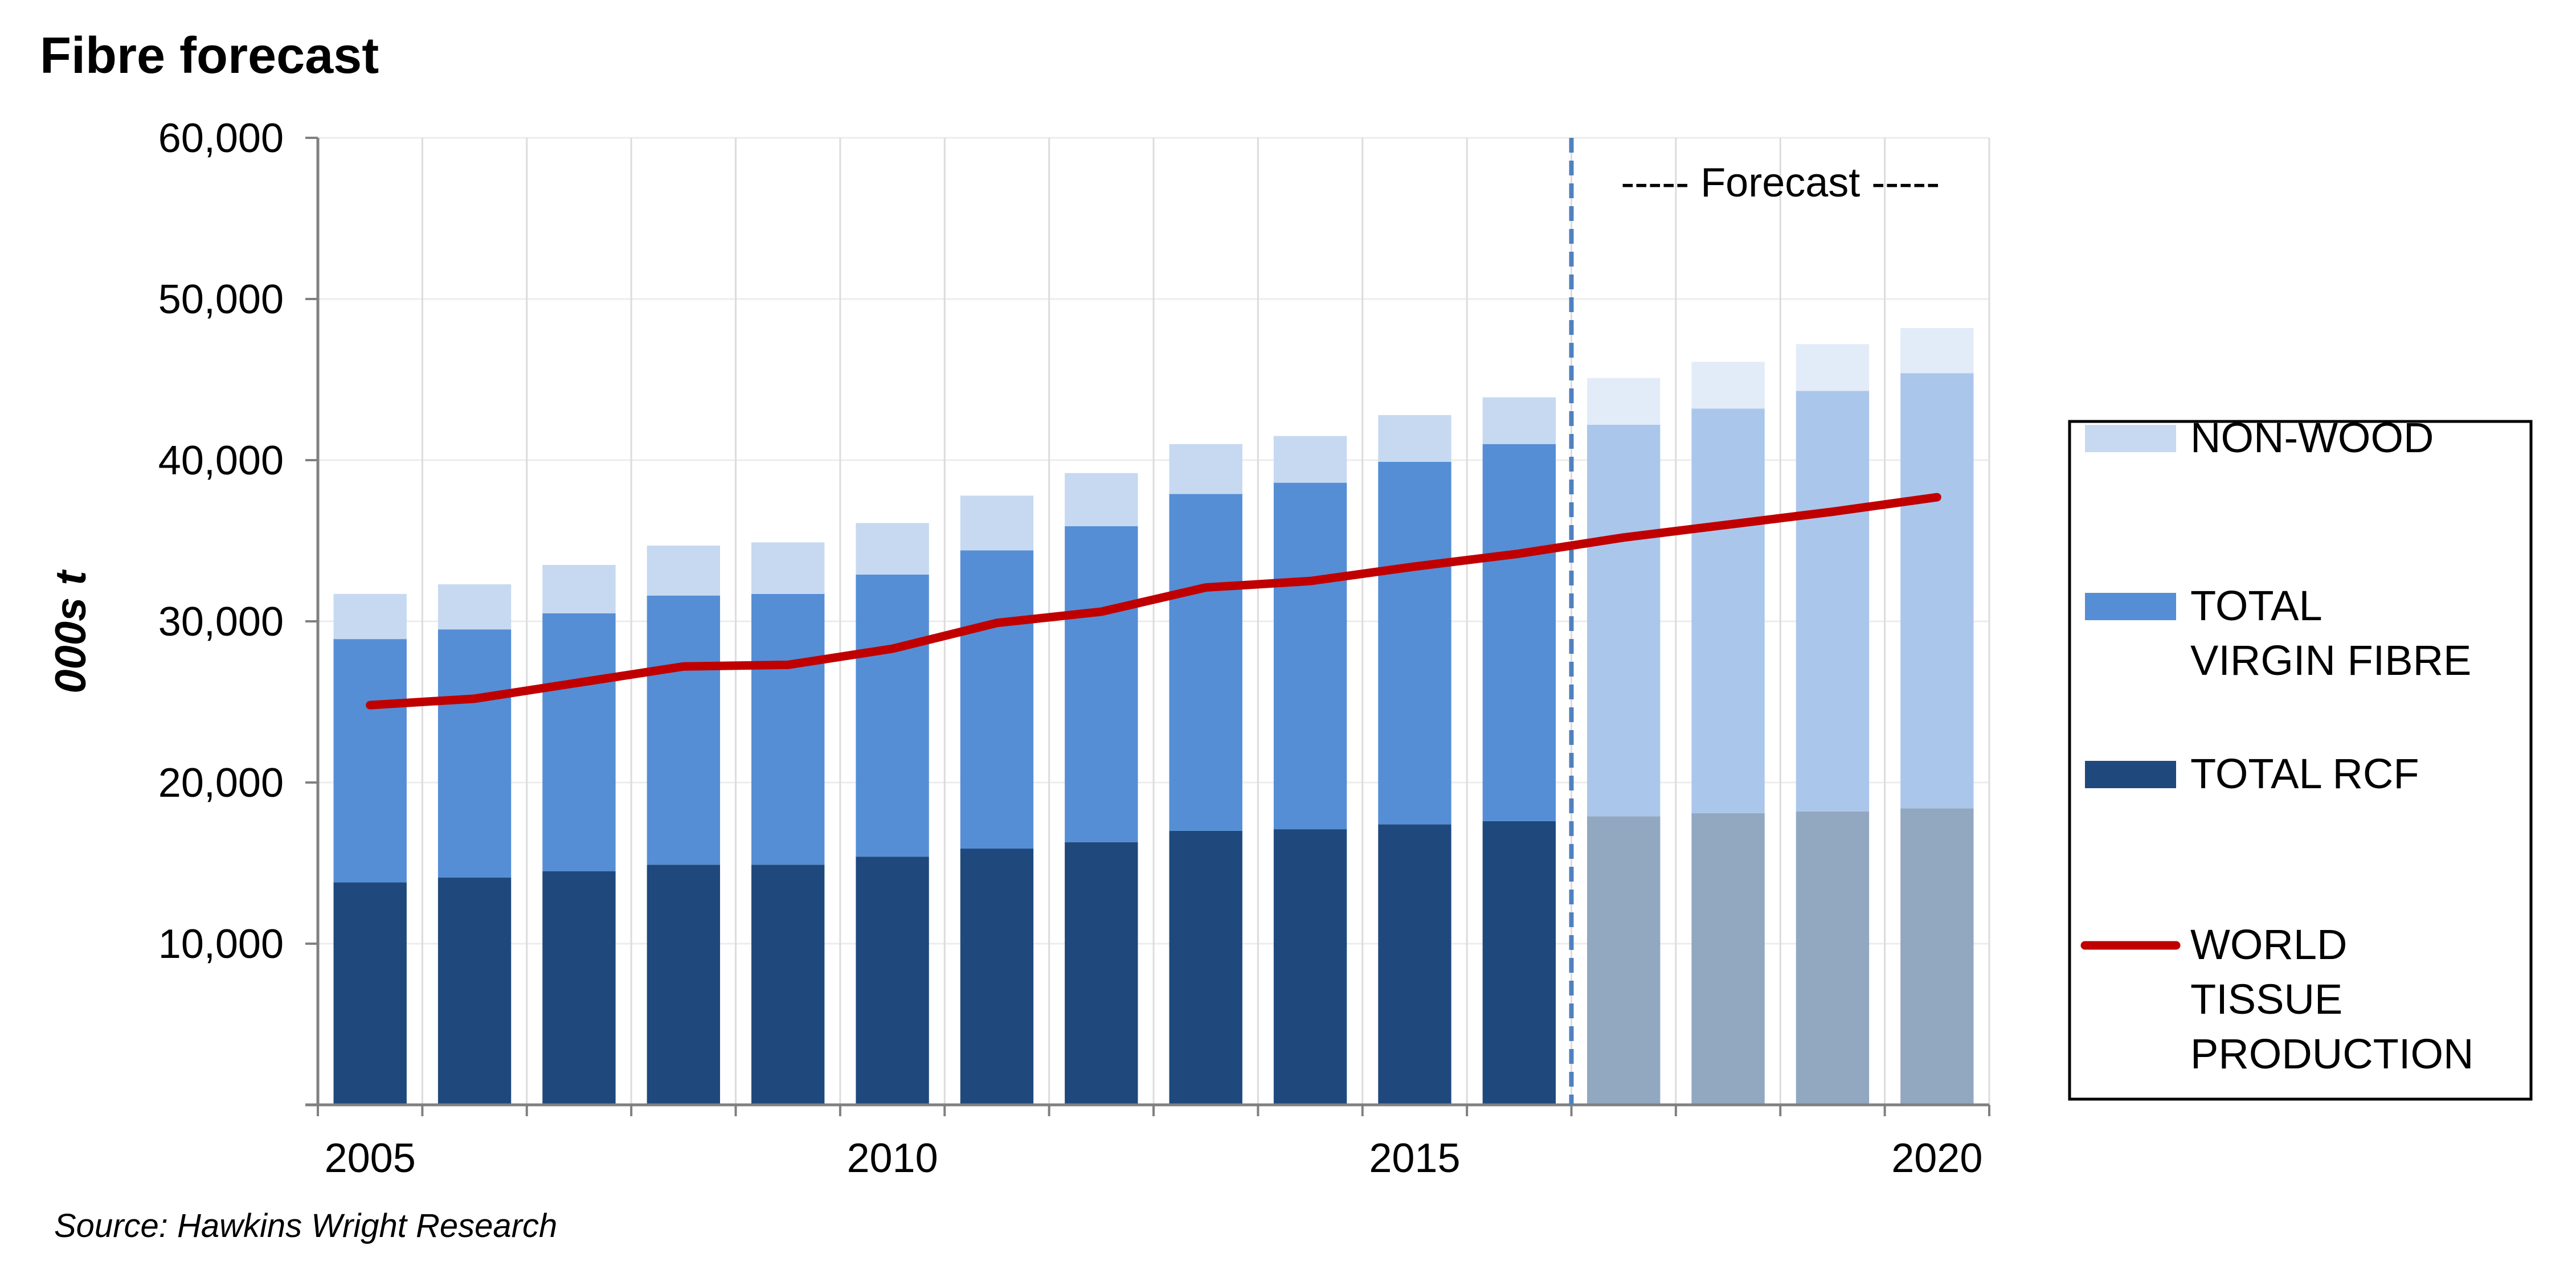 The image size is (2576, 1270). Describe the element at coordinates (2331, 999) in the screenshot. I see `legend-label-tissue: WORLD TISSUE PRODUCTION` at that location.